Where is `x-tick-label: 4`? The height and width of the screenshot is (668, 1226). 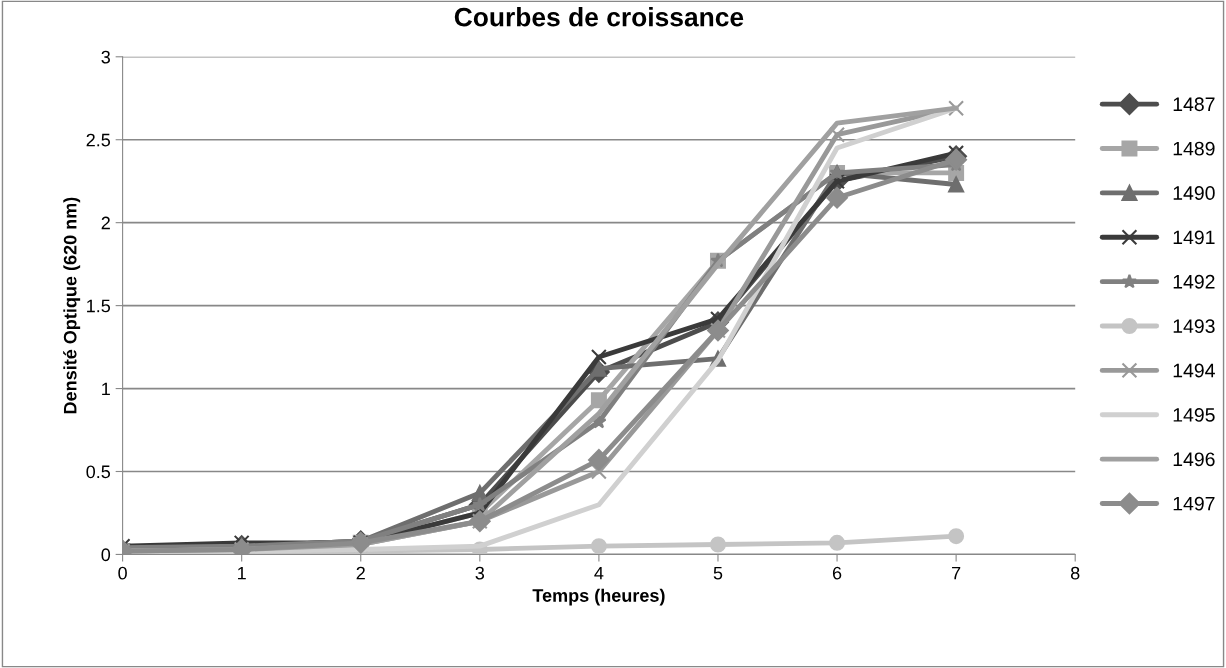
x-tick-label: 4 is located at coordinates (599, 573).